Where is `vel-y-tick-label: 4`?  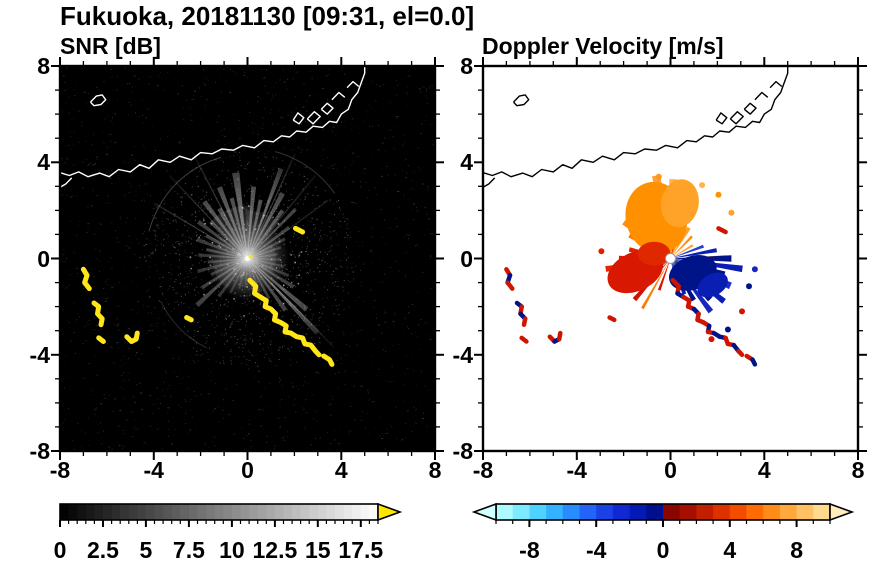
vel-y-tick-label: 4 is located at coordinates (466, 162).